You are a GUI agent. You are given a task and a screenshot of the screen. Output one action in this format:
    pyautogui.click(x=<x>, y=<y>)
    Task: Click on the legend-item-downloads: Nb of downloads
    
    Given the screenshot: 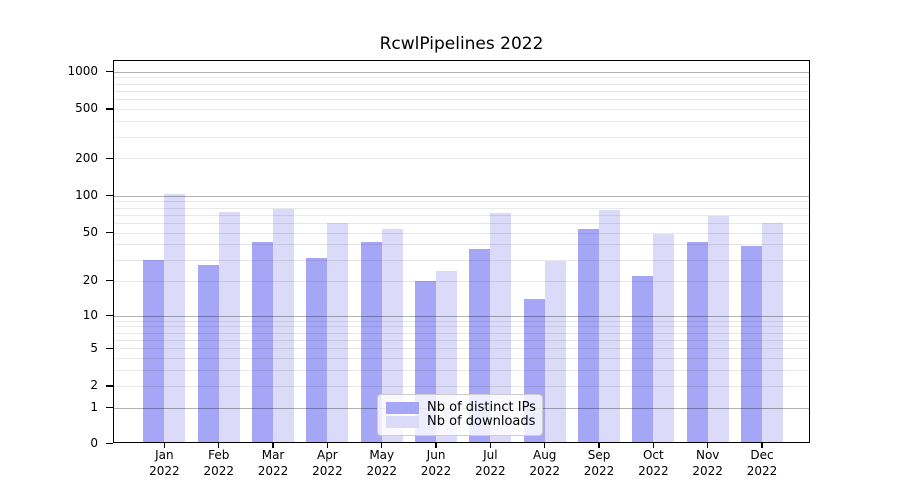 What is the action you would take?
    pyautogui.click(x=461, y=421)
    